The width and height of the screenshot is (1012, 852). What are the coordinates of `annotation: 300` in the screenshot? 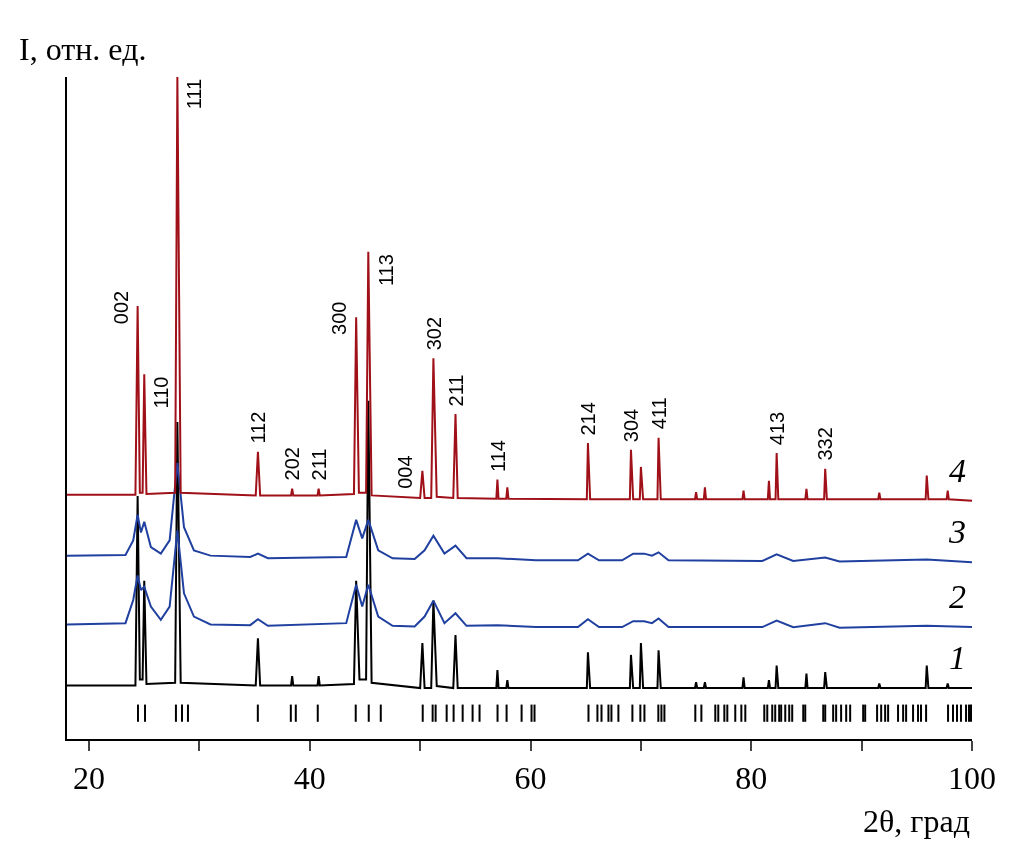 It's located at (339, 318).